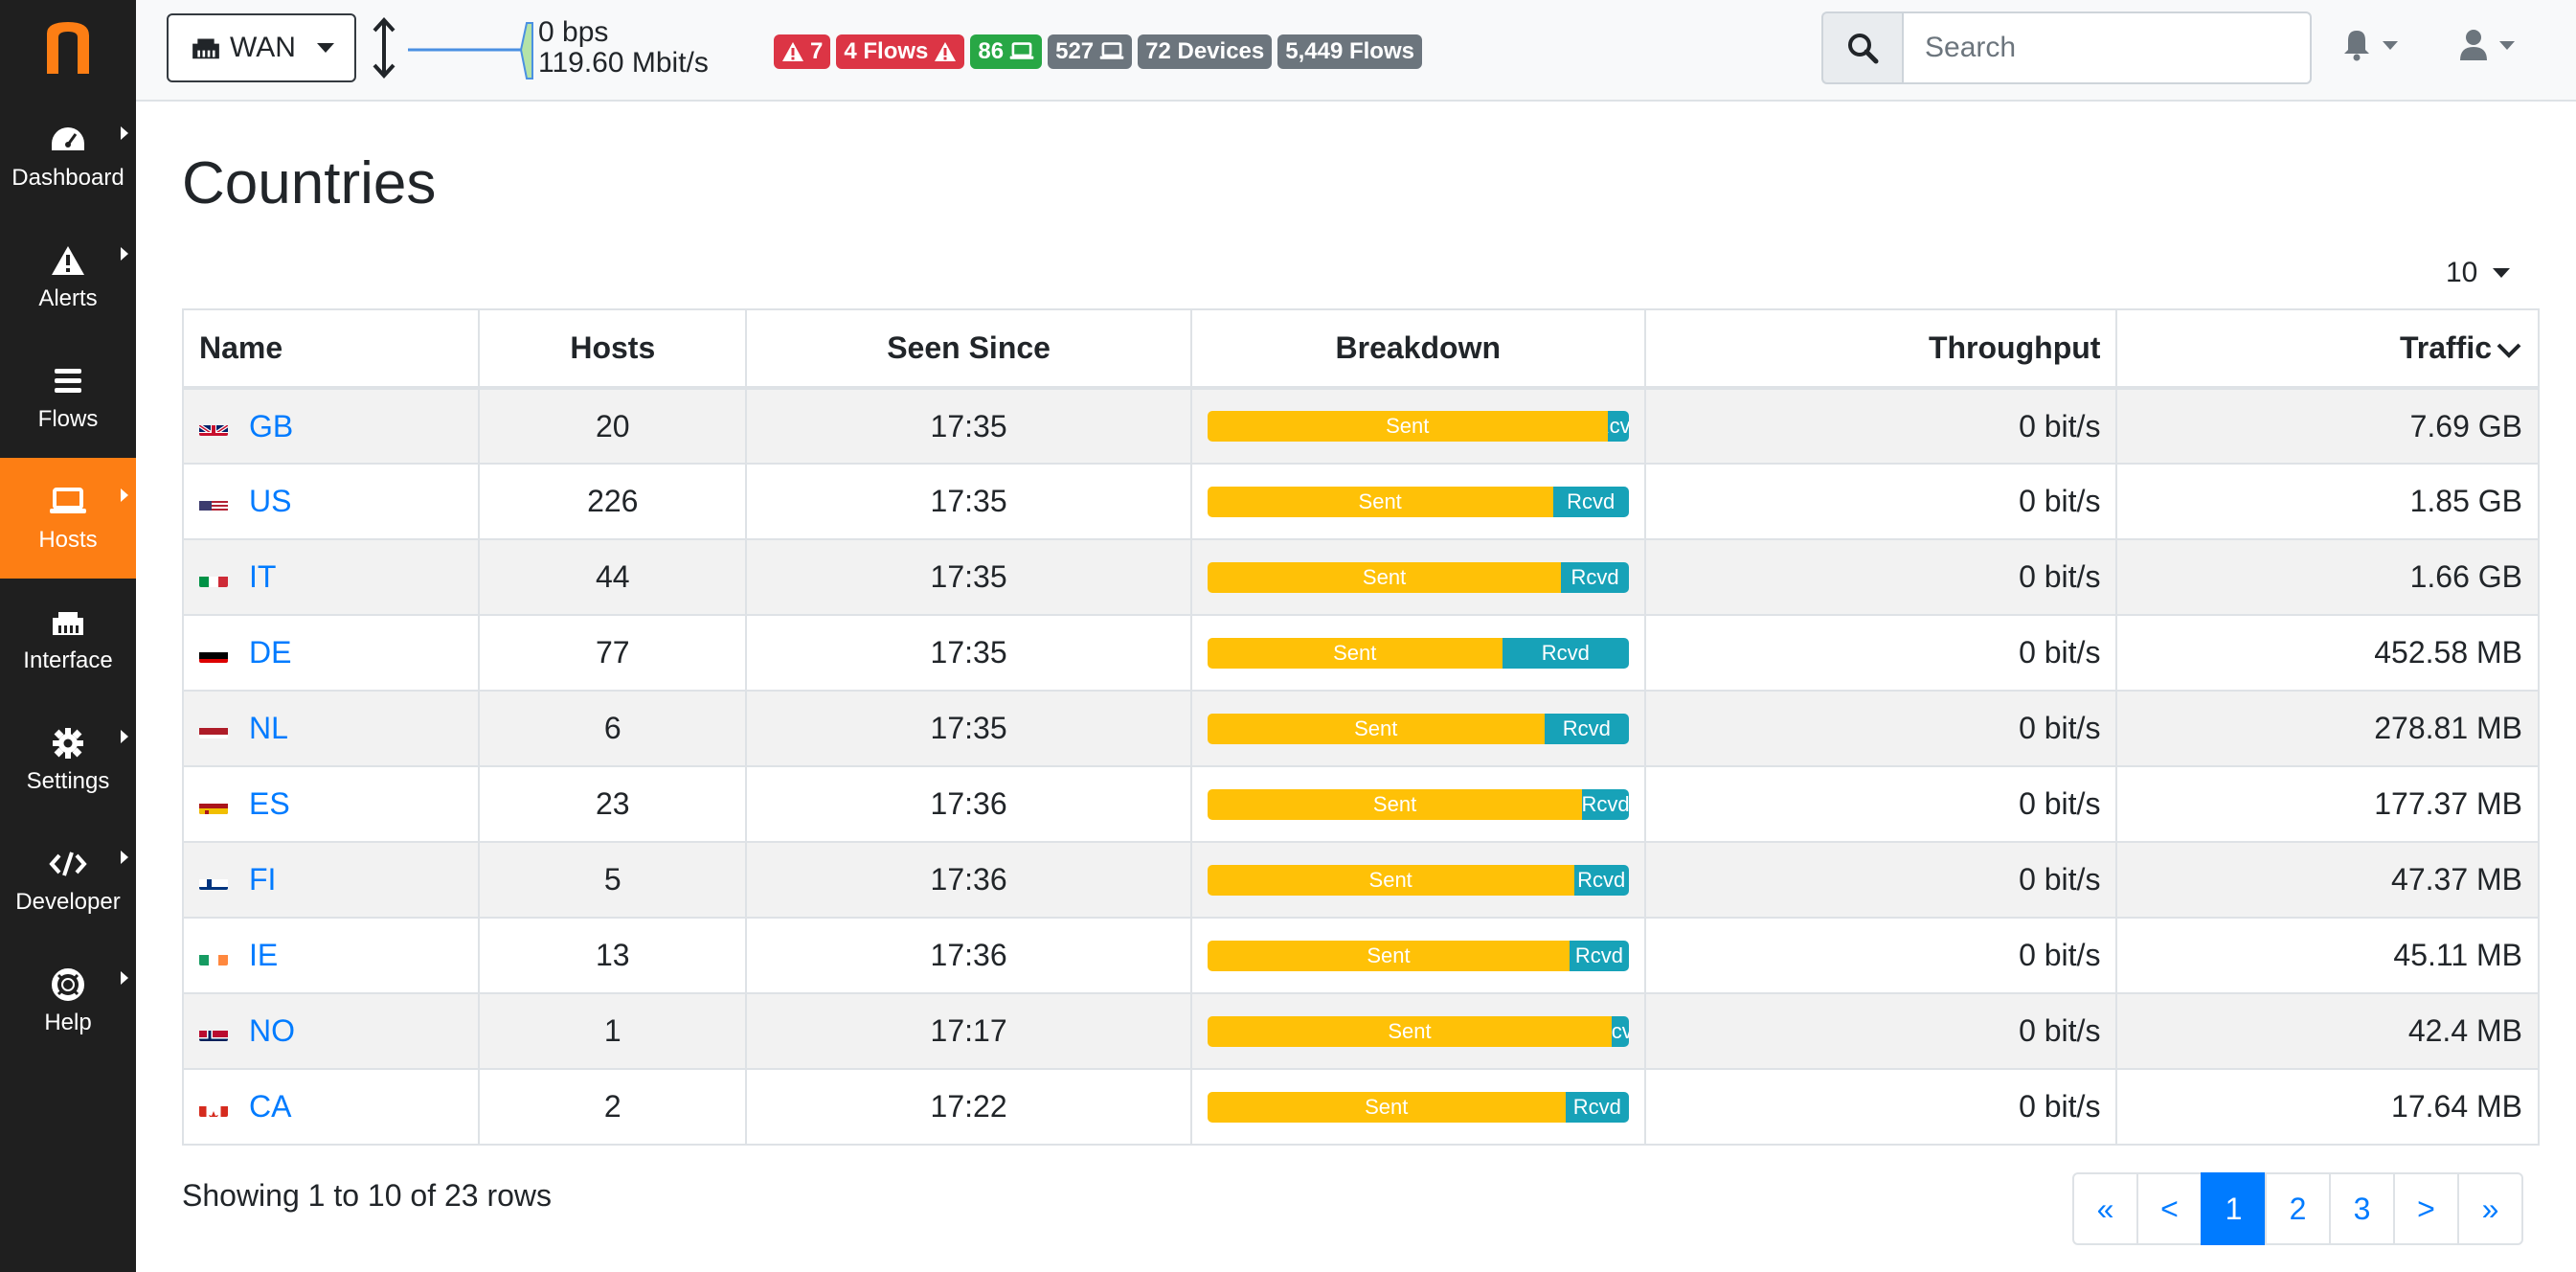 The width and height of the screenshot is (2576, 1272). Describe the element at coordinates (384, 48) in the screenshot. I see `up-down-arrows-icon` at that location.